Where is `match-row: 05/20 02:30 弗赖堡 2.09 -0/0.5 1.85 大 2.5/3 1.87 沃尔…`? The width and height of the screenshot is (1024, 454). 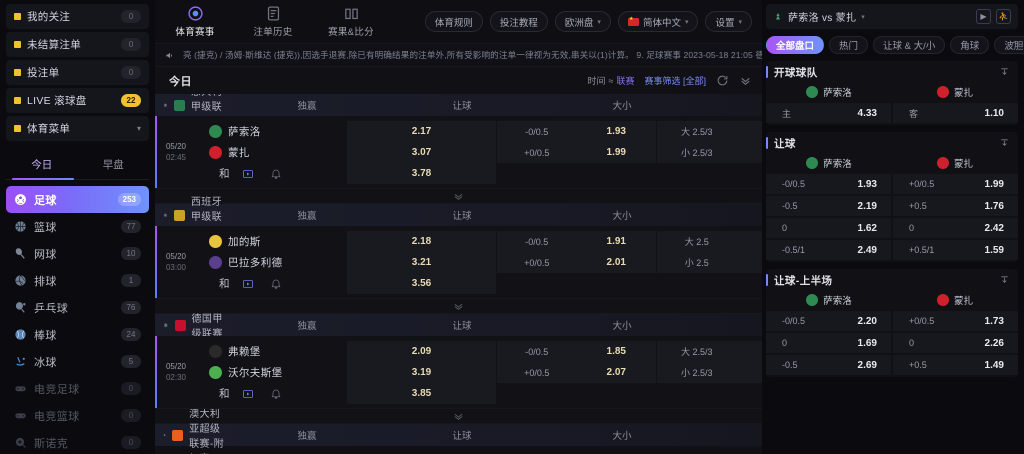
match-row: 05/20 02:30 弗赖堡 2.09 -0/0.5 1.85 大 2.5/3 1.87 沃尔… is located at coordinates (458, 372).